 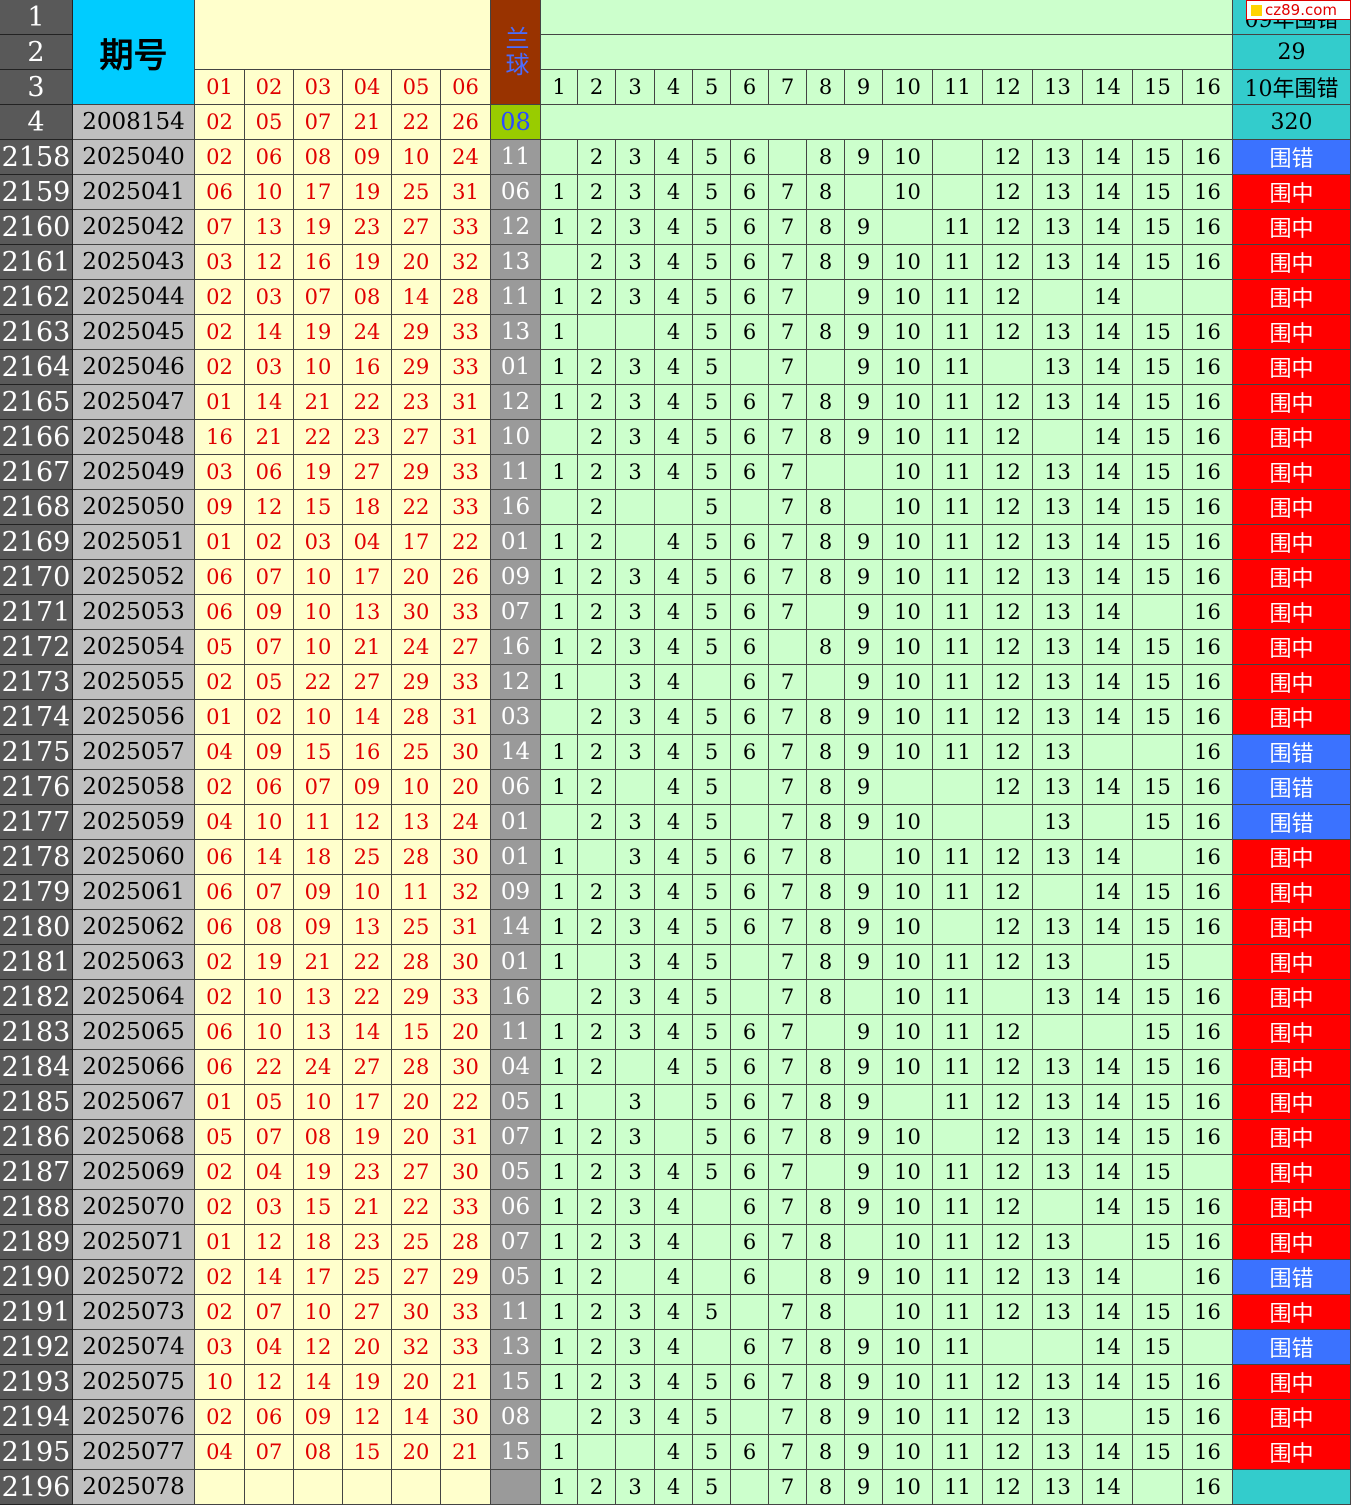 I want to click on candidate-num-cell: 12, so click(x=1008, y=1417).